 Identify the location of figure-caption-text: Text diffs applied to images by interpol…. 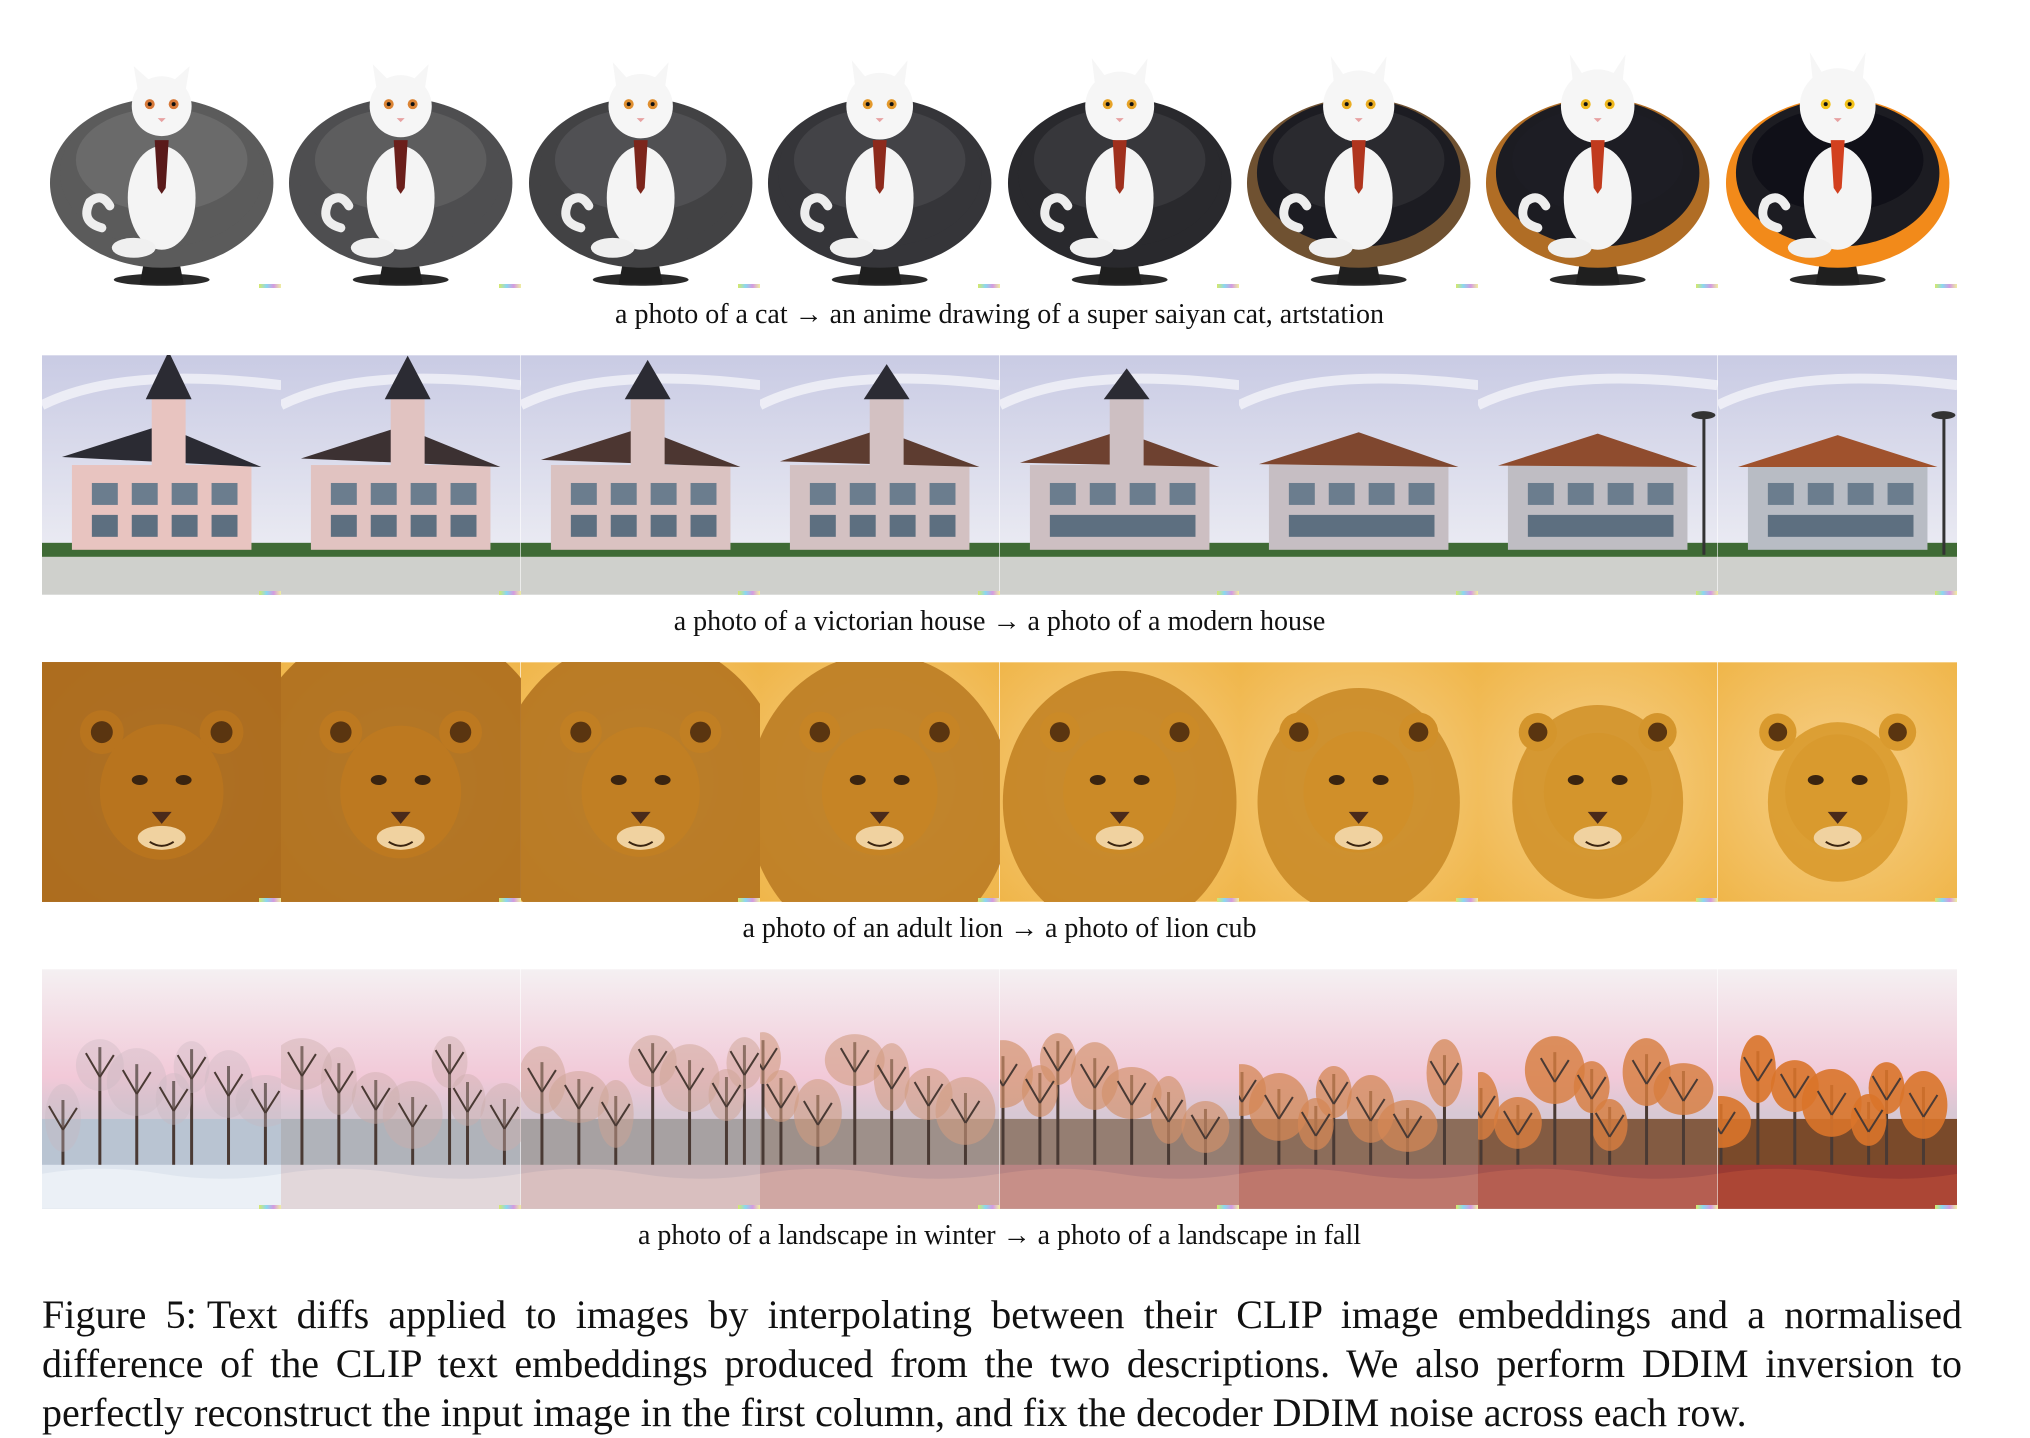
(1002, 1363).